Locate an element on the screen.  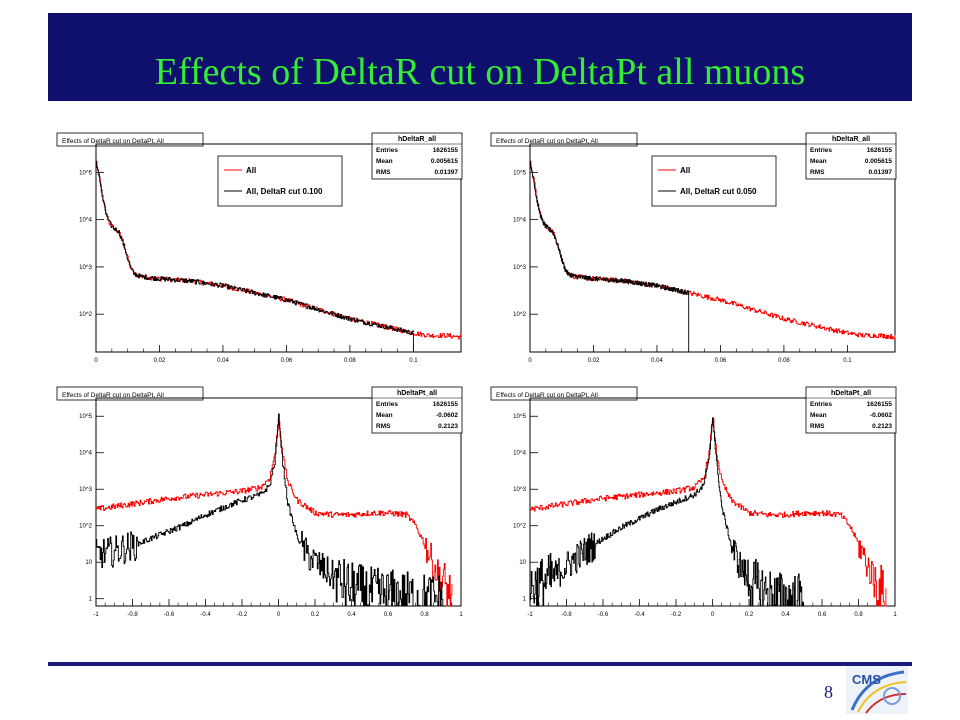
svg-text: CMS is located at coordinates (866, 679).